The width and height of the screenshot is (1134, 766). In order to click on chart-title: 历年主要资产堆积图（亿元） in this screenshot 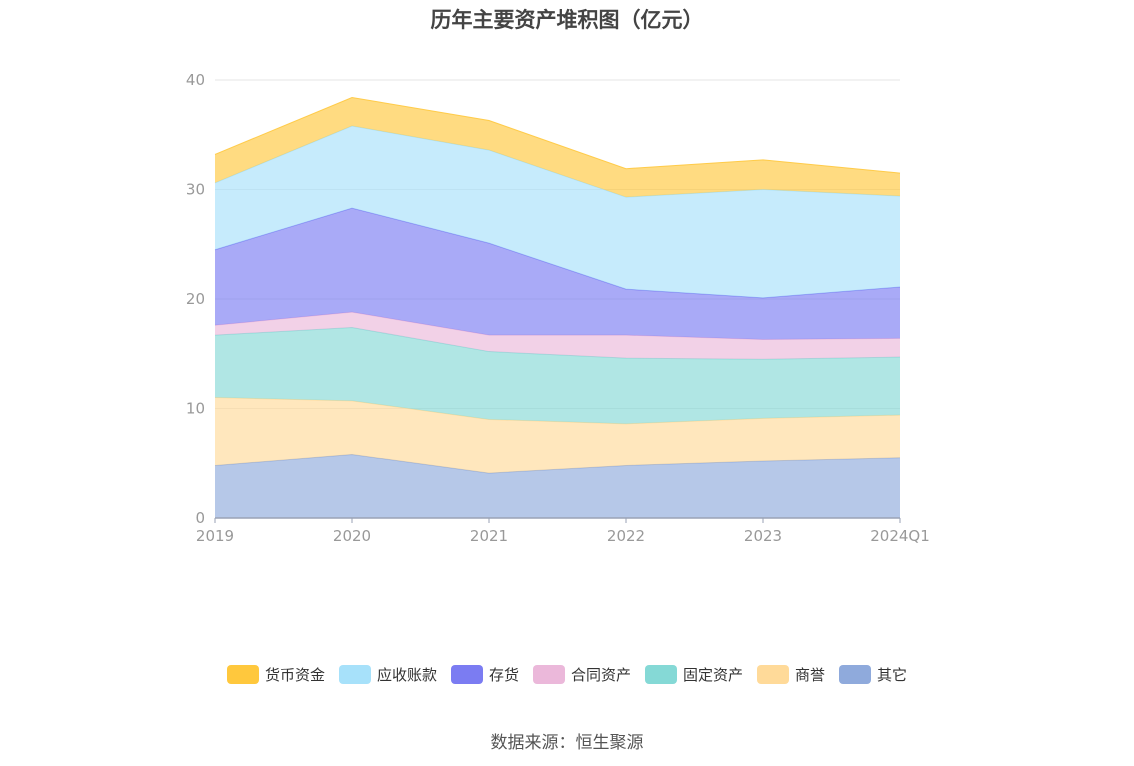, I will do `click(567, 20)`.